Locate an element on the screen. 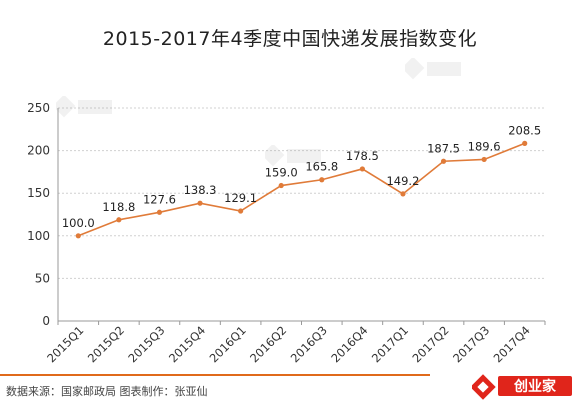 This screenshot has width=580, height=405. data-label: 187.5 is located at coordinates (443, 148).